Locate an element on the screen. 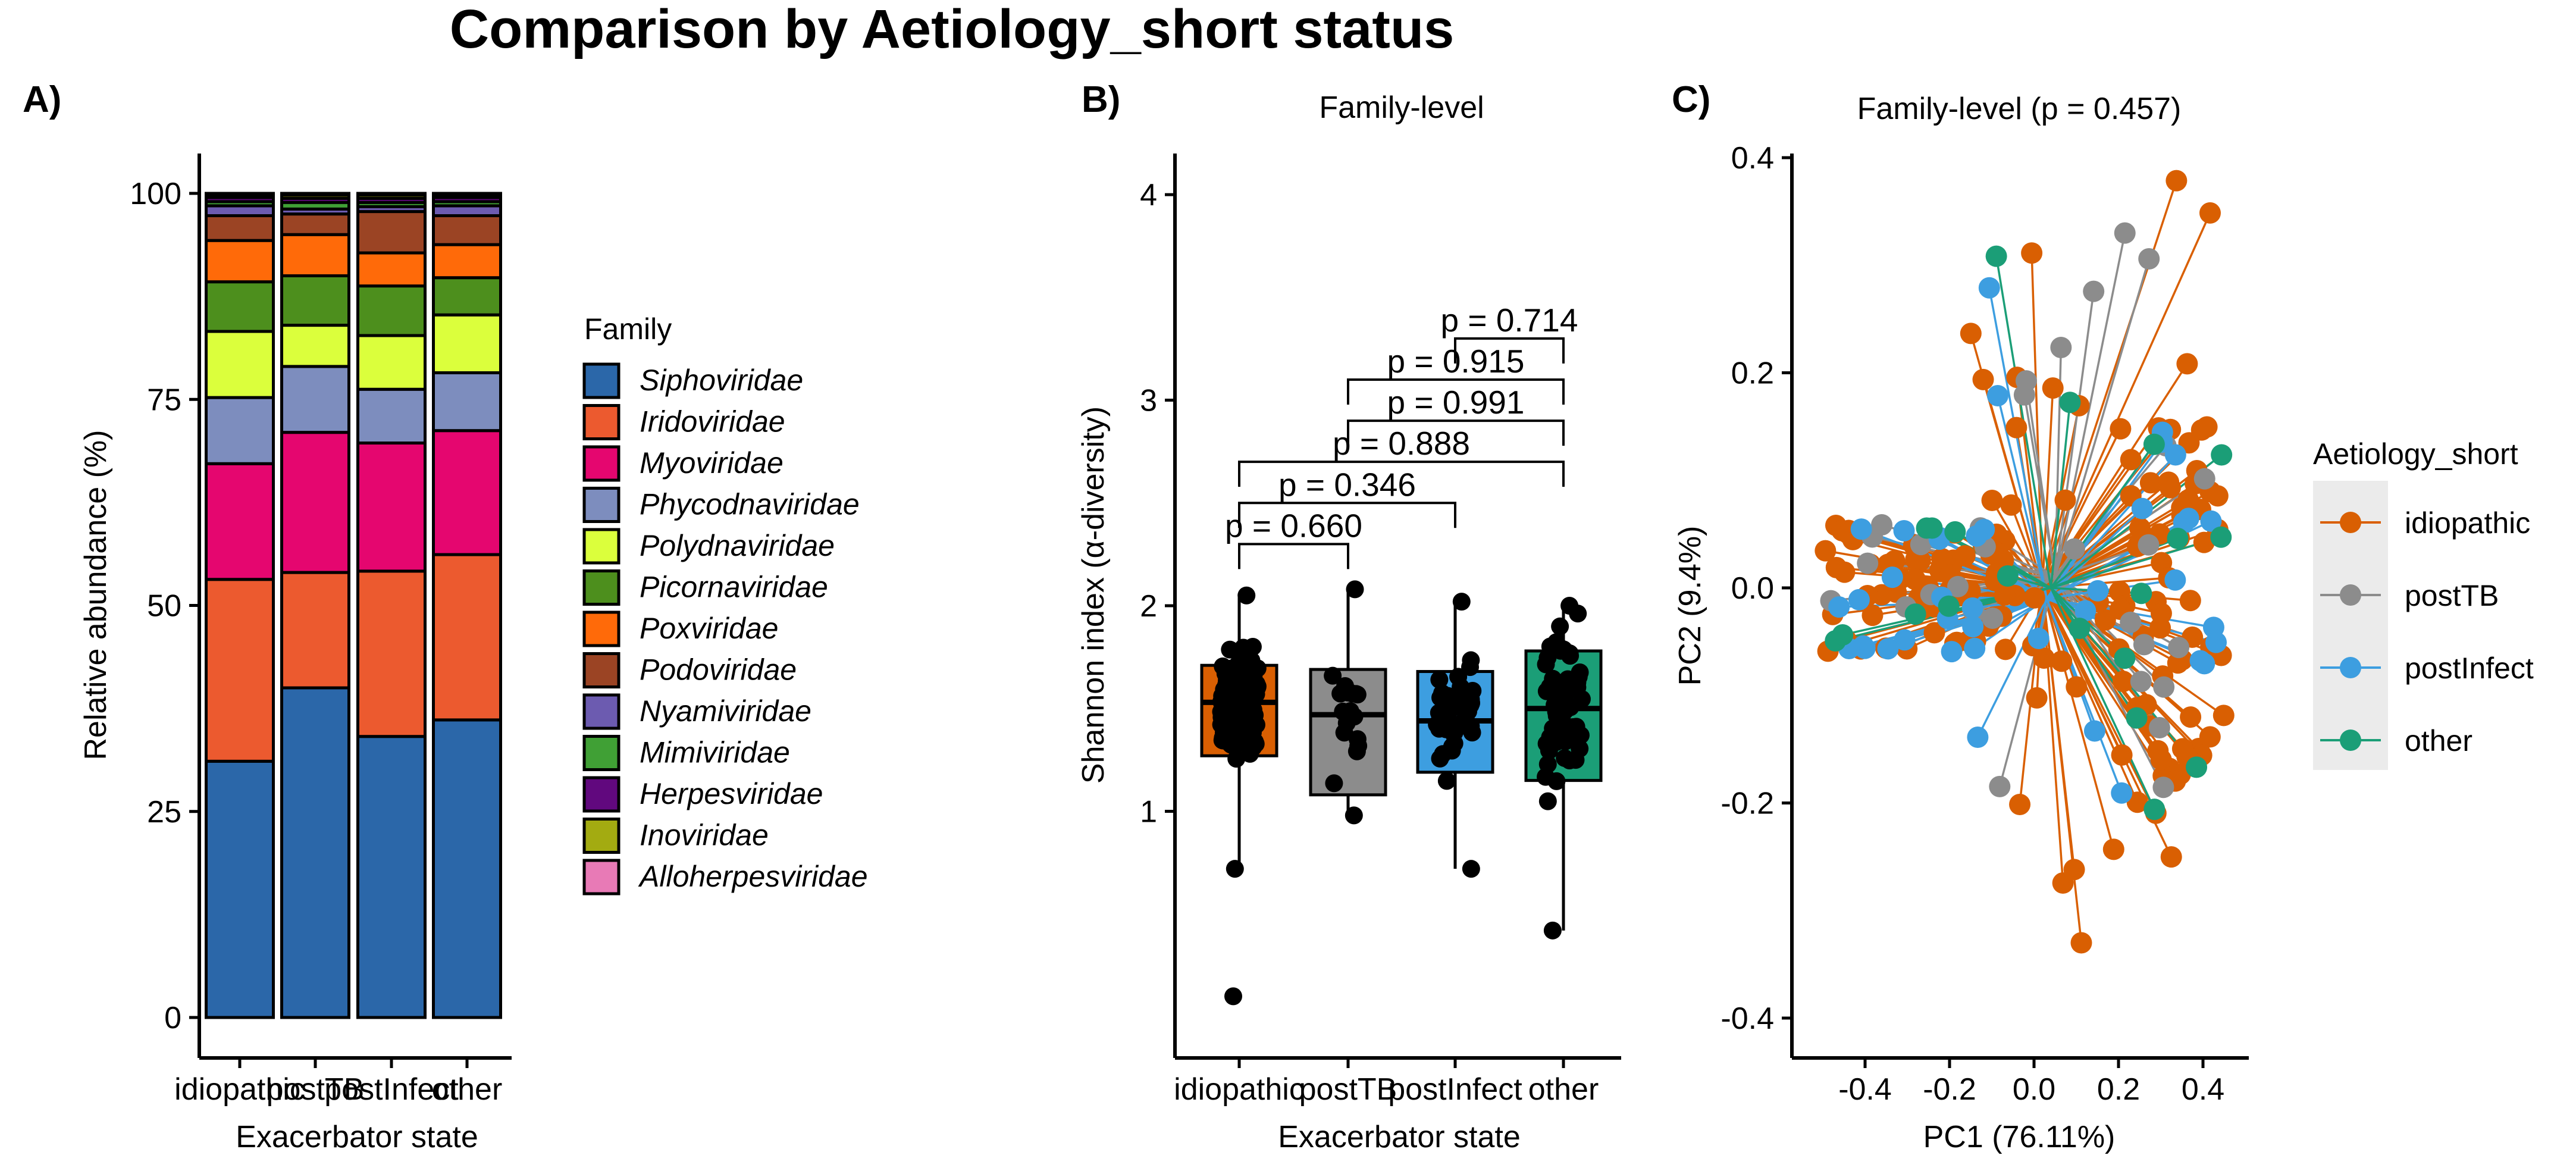  legend-label-myoviridae: Myoviridae is located at coordinates (712, 463).